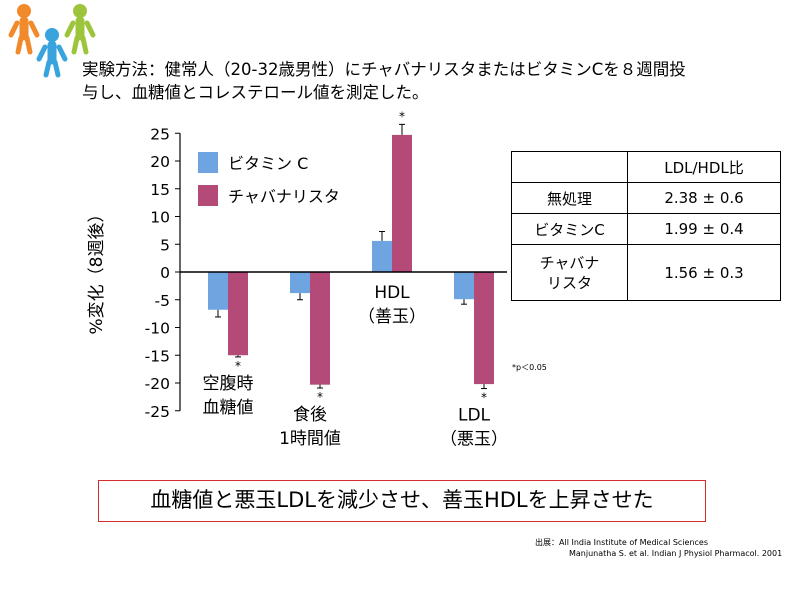 The width and height of the screenshot is (800, 600). I want to click on category-label: 血糖値, so click(228, 408).